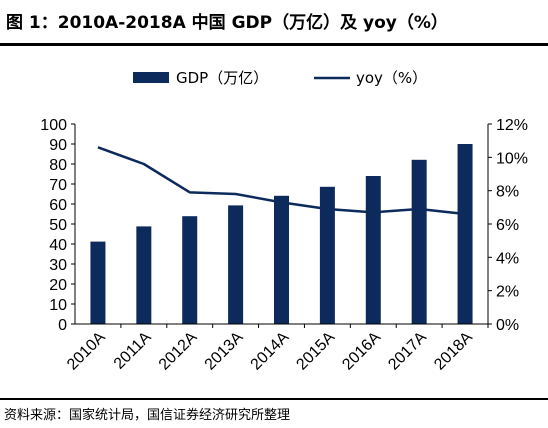  I want to click on left-tick-label: 40, so click(58, 245).